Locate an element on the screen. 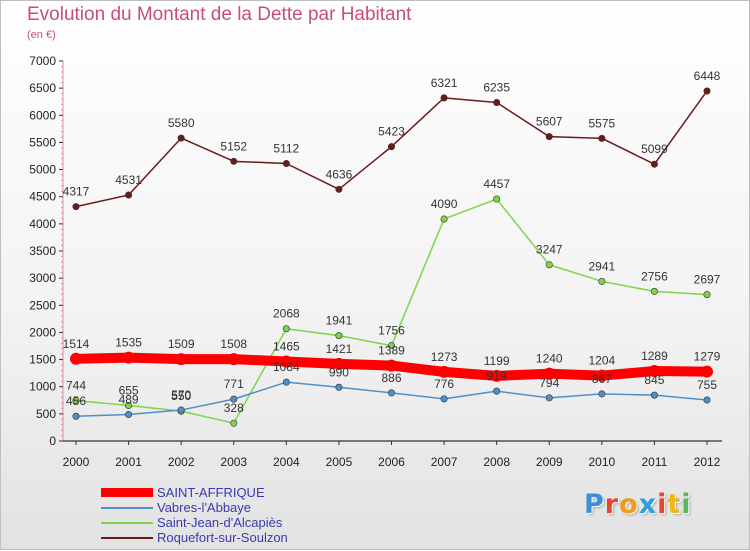 The image size is (750, 551). data-label: 6448 is located at coordinates (707, 76).